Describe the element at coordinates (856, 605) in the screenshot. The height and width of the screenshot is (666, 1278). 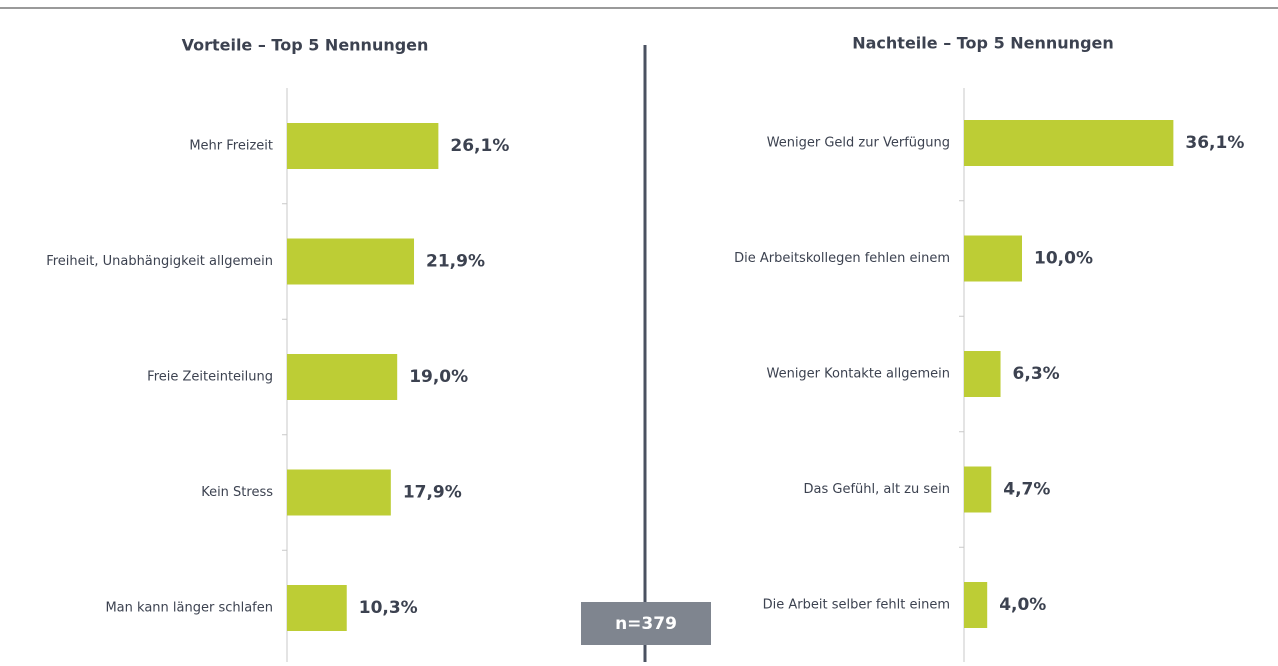
I see `category-label: Die Arbeit selber fehlt einem` at that location.